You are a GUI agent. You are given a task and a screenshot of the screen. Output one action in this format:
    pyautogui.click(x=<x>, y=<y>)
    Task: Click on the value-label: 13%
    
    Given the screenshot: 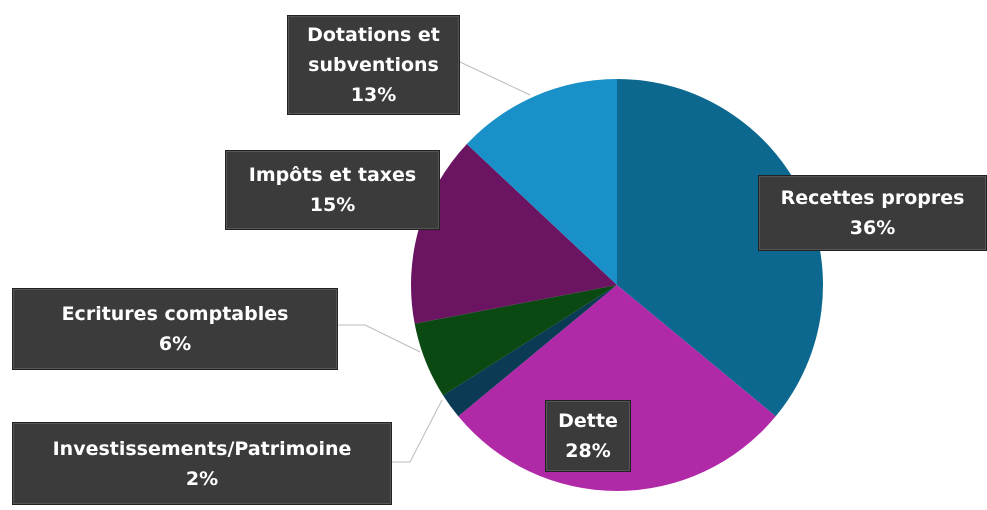 What is the action you would take?
    pyautogui.click(x=373, y=95)
    